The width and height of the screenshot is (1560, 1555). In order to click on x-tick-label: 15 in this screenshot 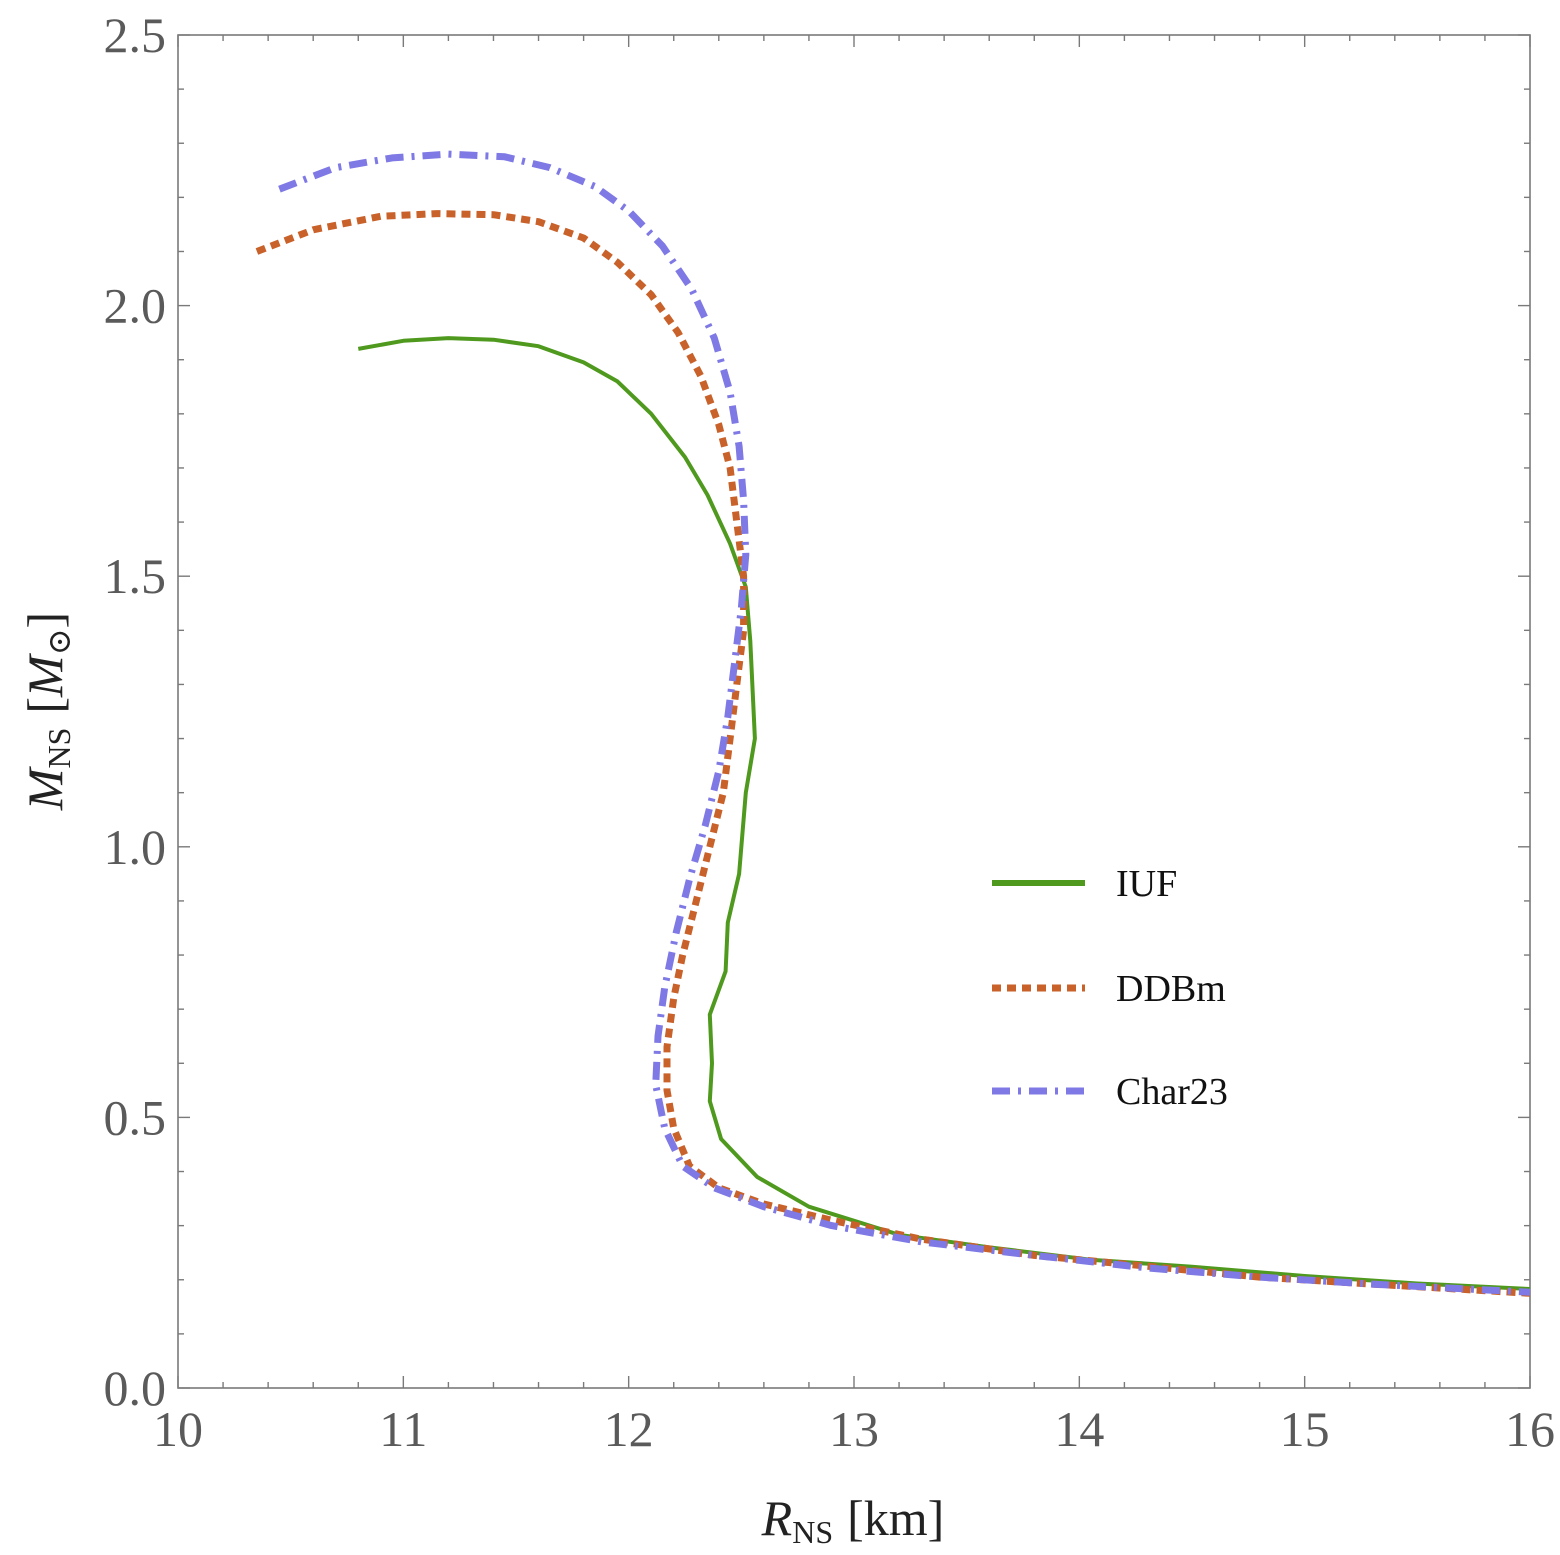, I will do `click(1305, 1429)`.